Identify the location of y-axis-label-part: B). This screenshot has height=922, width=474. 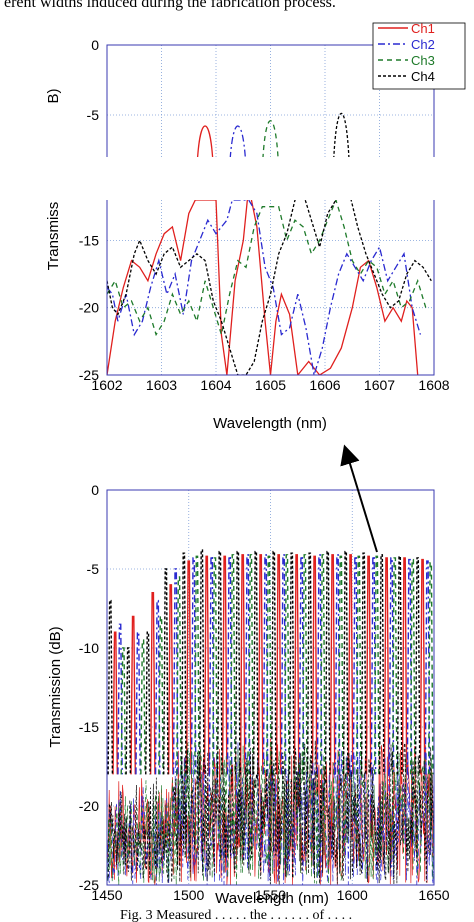
(53, 95).